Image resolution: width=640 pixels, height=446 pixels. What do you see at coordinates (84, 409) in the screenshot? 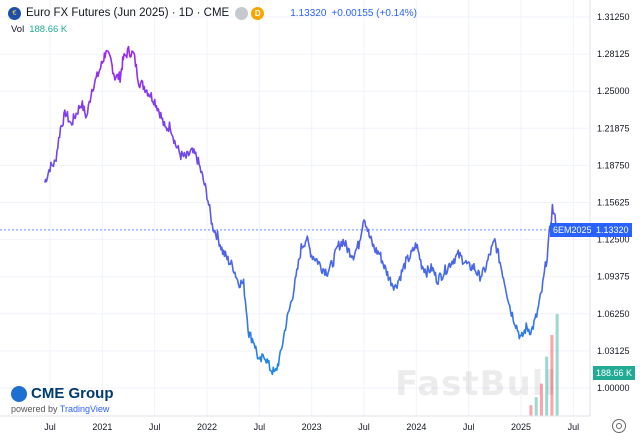
I see `tradingview-link: TradingView` at bounding box center [84, 409].